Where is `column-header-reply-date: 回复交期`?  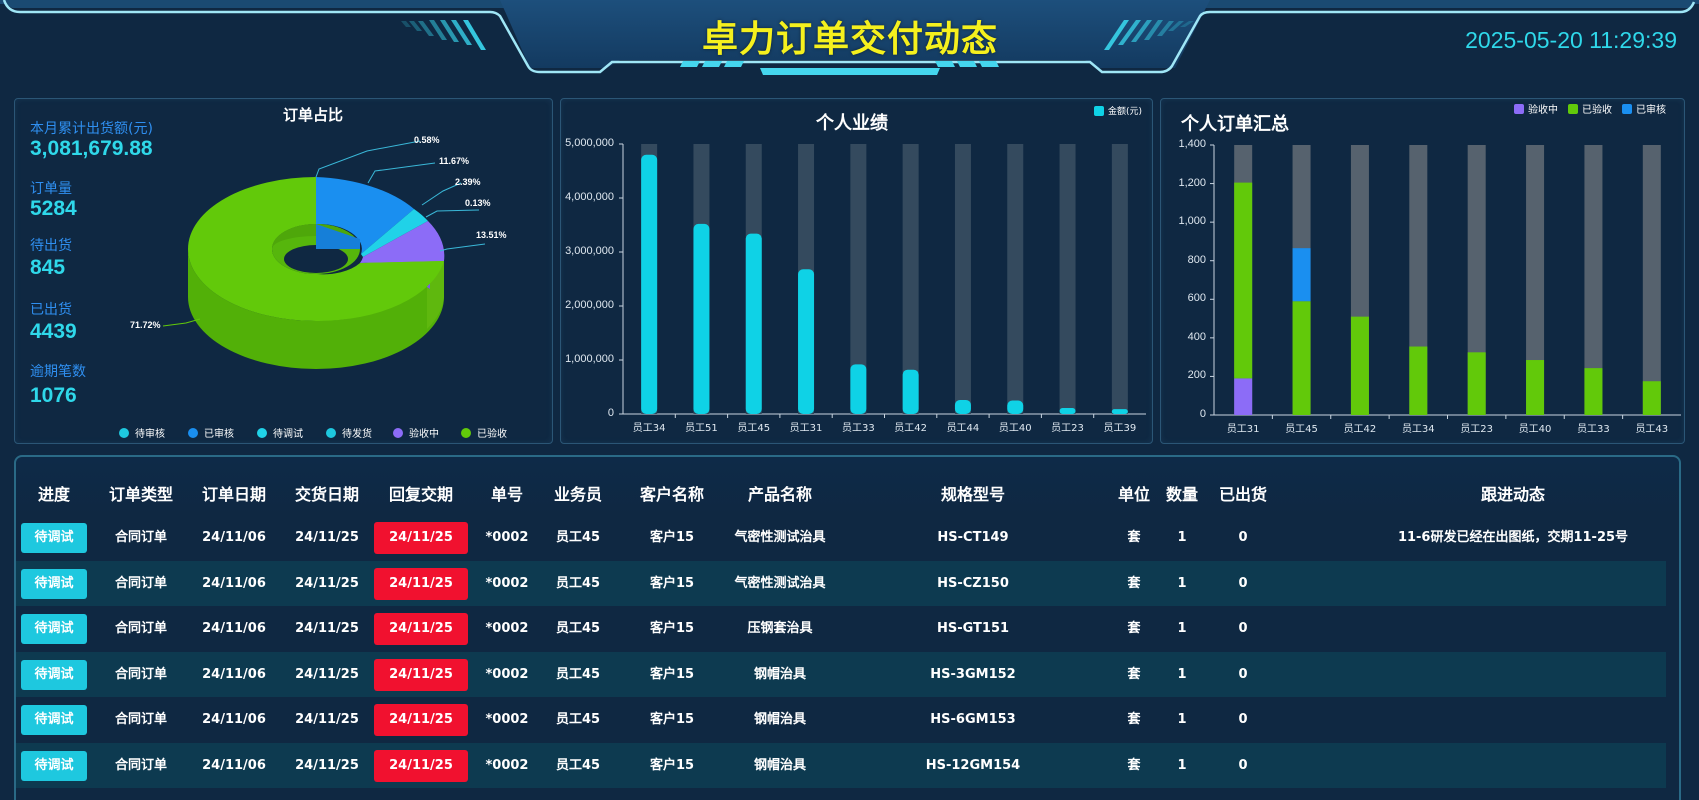 column-header-reply-date: 回复交期 is located at coordinates (420, 494).